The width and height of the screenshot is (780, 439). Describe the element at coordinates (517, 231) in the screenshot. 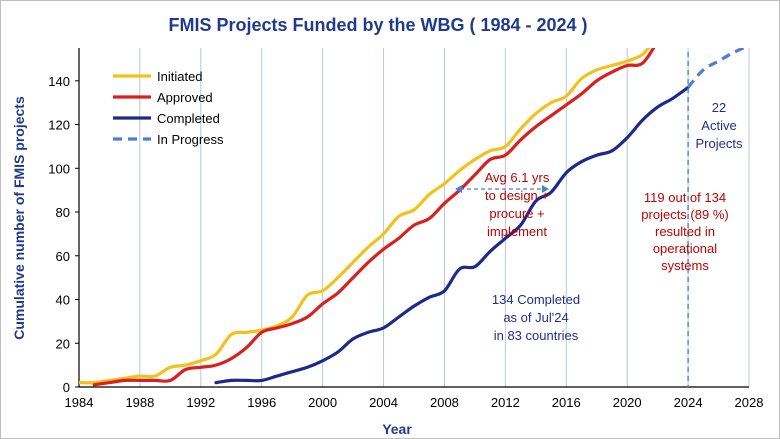

I see `annotation-line: implement` at that location.